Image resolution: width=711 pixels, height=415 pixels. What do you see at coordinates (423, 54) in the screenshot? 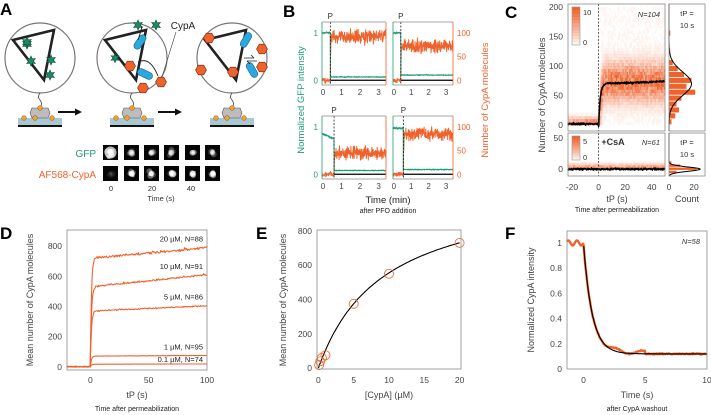
I see `gfp-trace` at bounding box center [423, 54].